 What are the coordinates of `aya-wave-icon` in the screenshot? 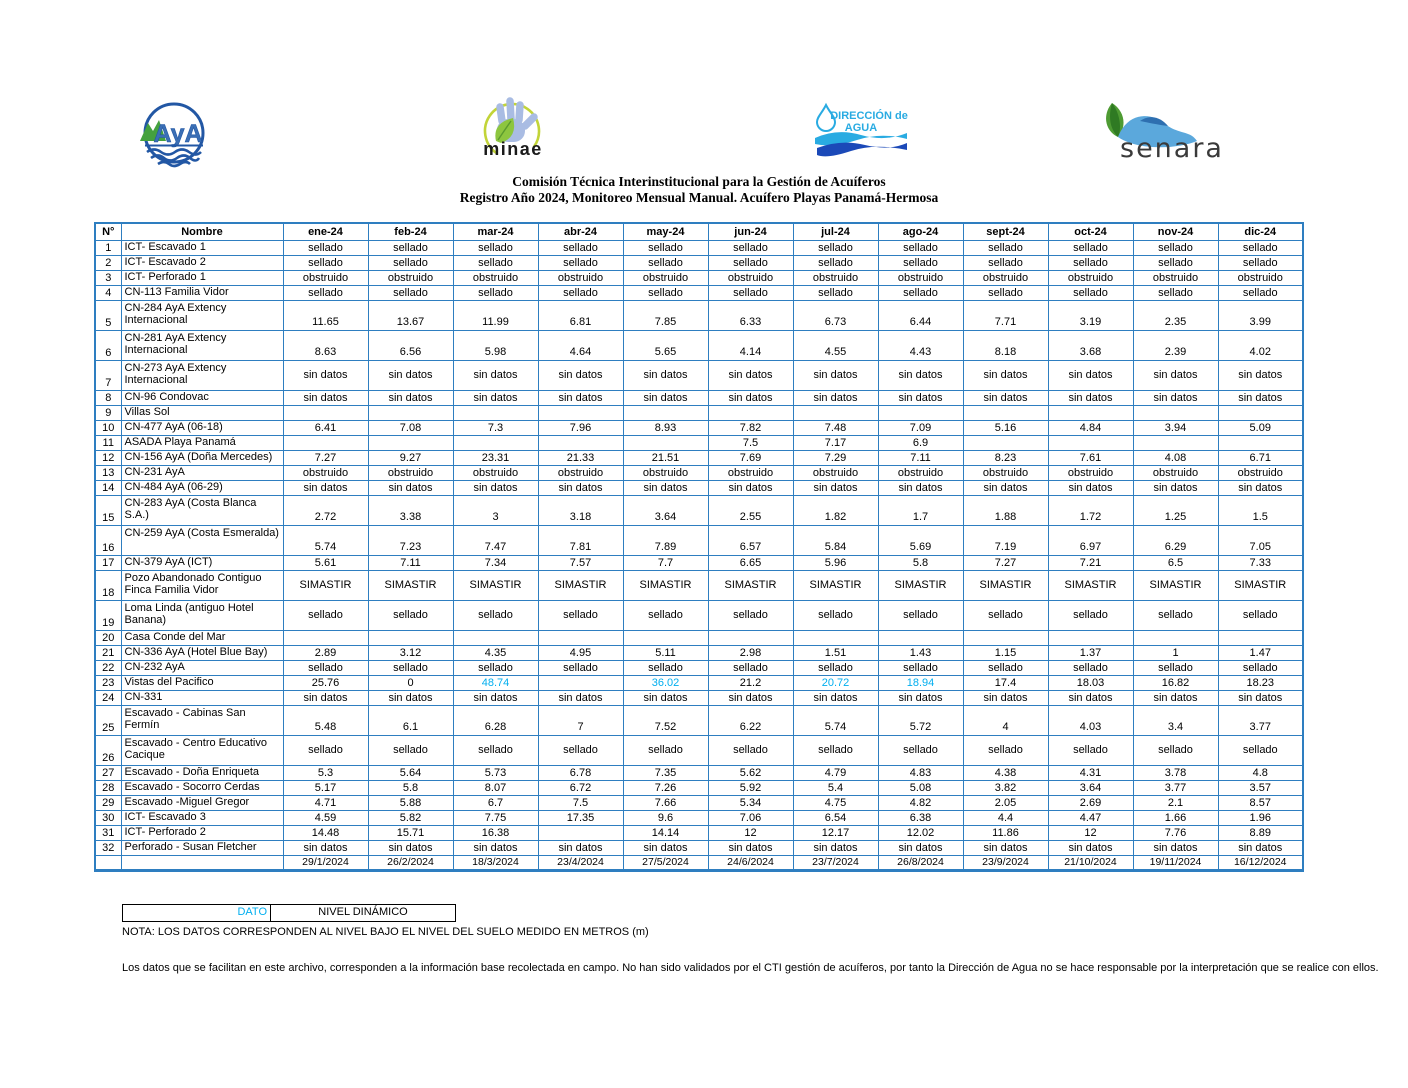 It's located at (174, 164).